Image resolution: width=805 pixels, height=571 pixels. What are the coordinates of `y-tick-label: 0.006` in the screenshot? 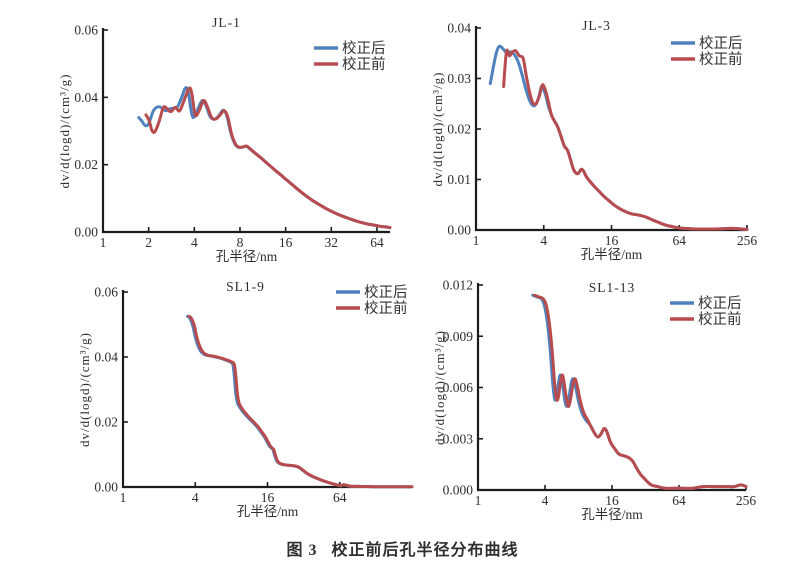 It's located at (458, 387).